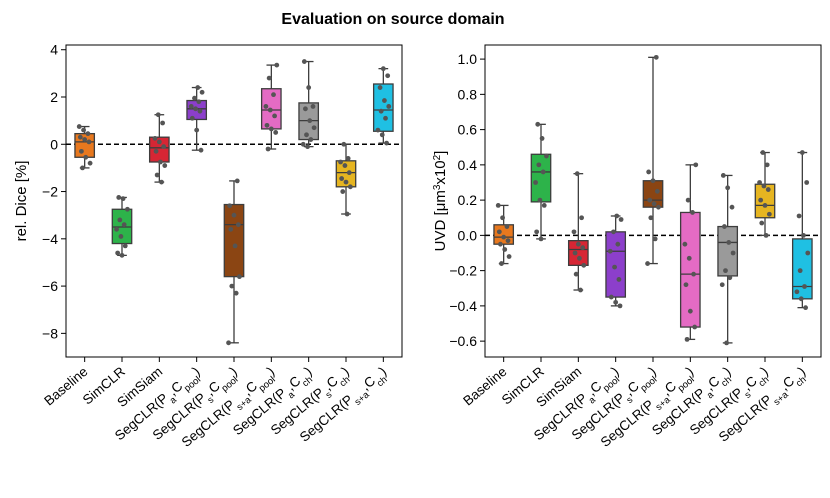 The height and width of the screenshot is (498, 830). I want to click on box-segclr-ps-a-cpool-, so click(690, 252).